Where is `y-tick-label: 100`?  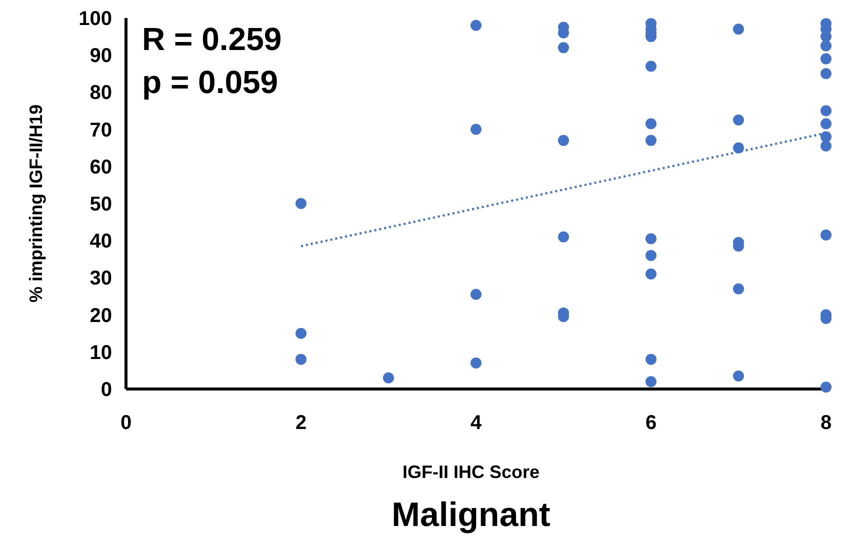
y-tick-label: 100 is located at coordinates (95, 19).